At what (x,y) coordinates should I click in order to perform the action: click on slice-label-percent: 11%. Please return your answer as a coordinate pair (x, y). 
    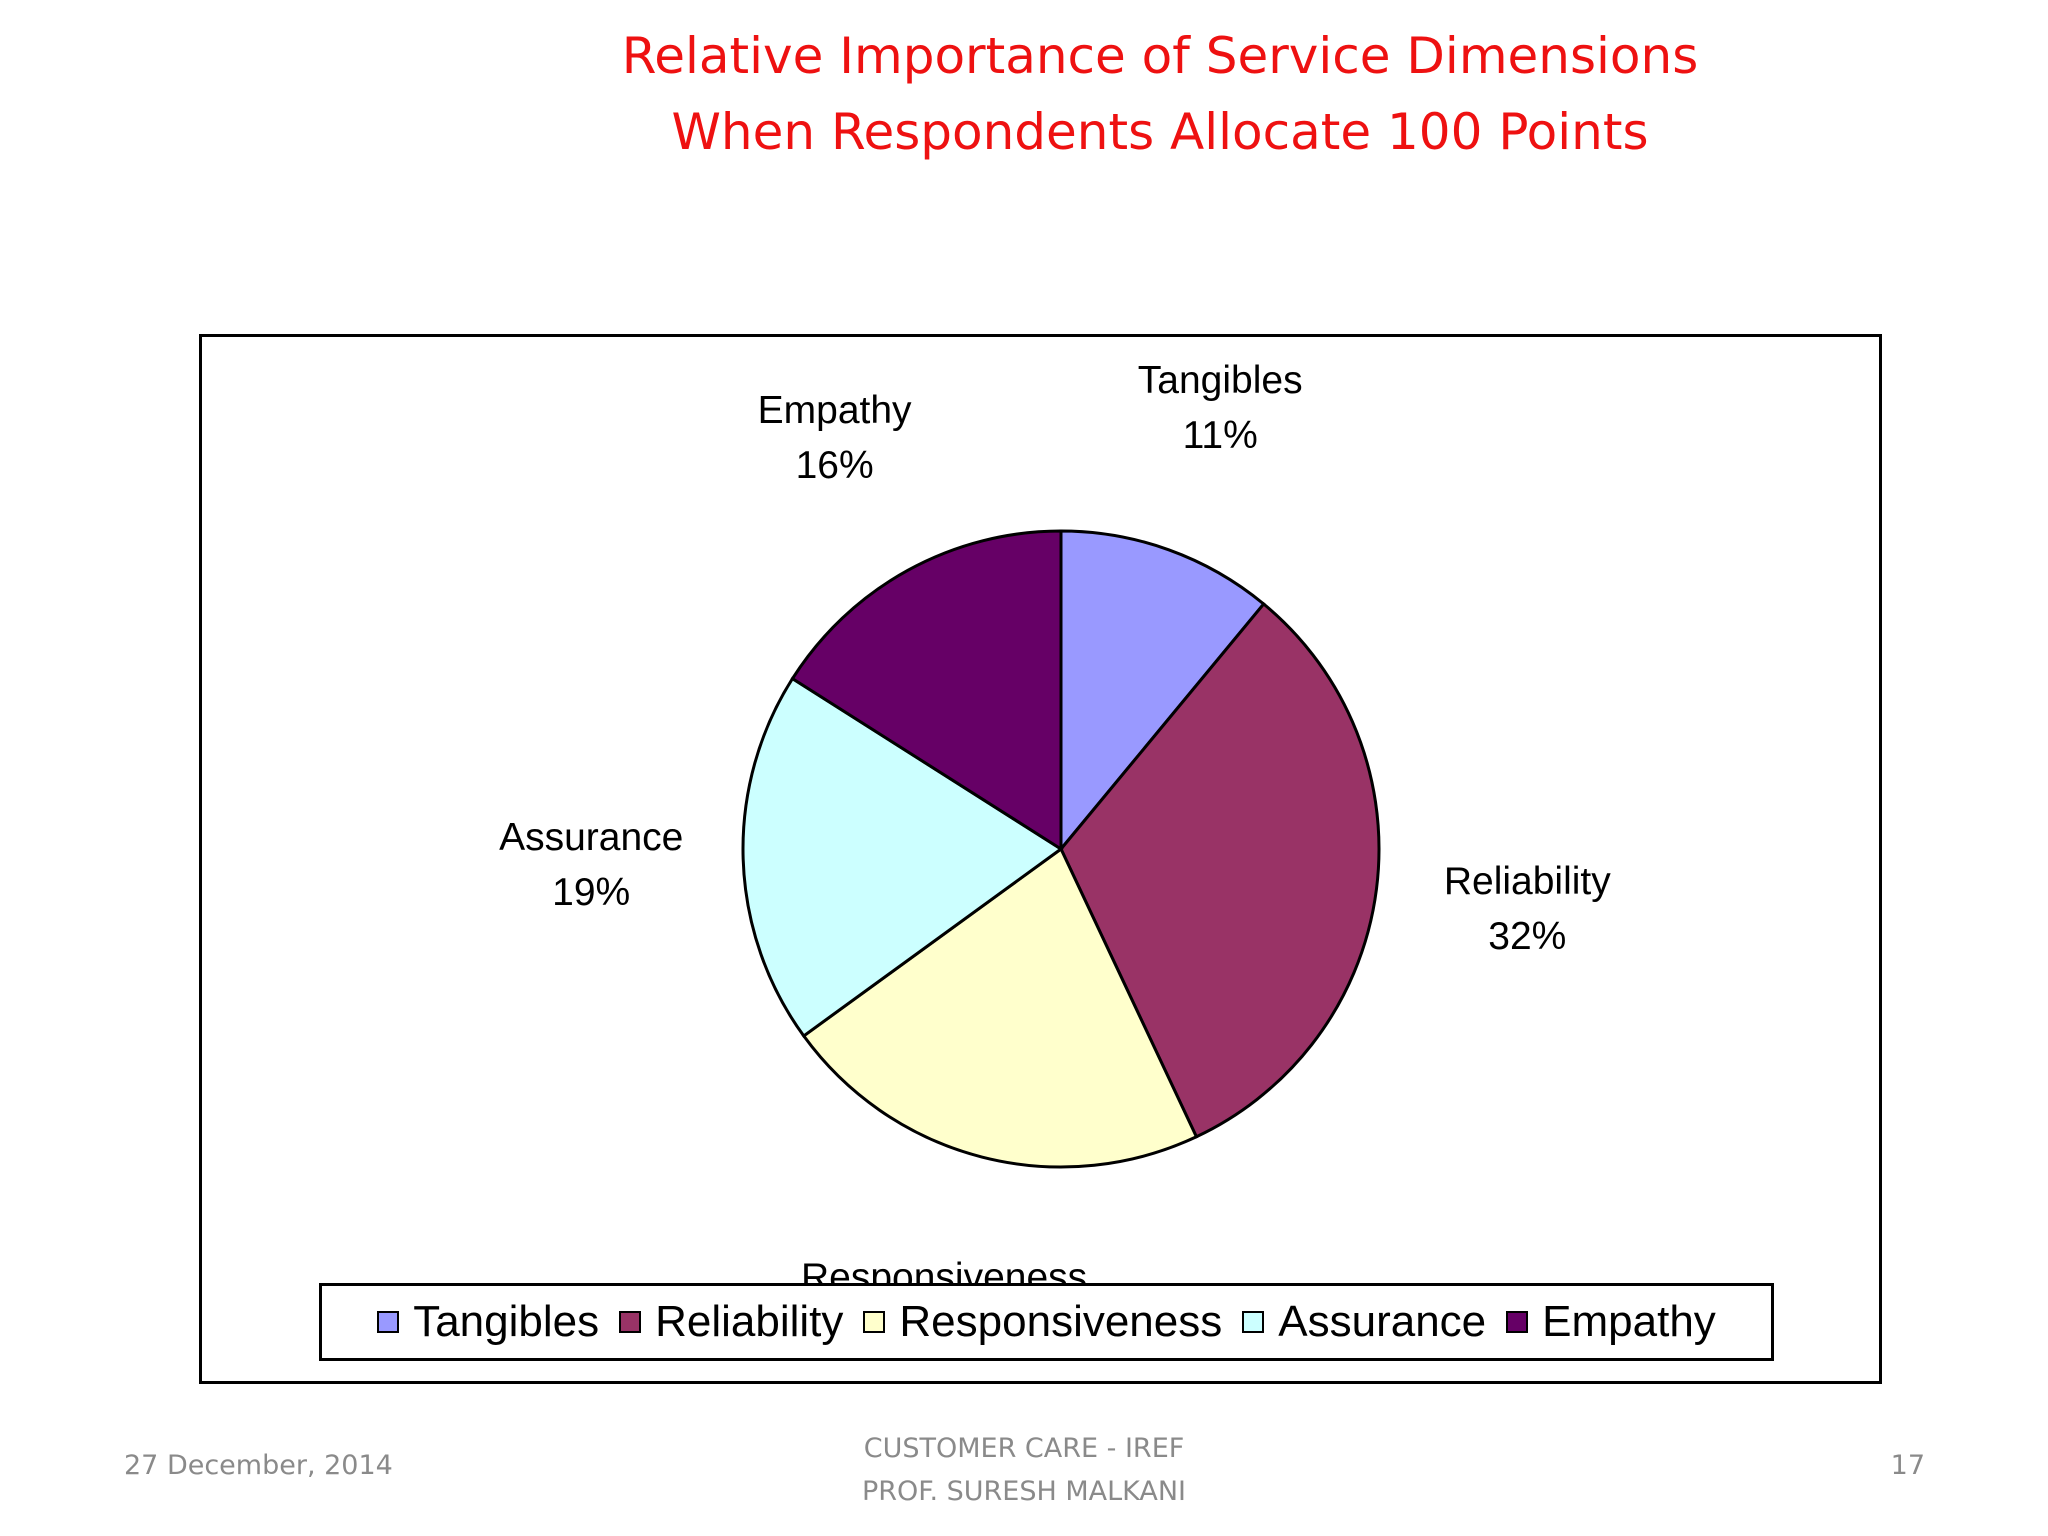
    Looking at the image, I should click on (1220, 435).